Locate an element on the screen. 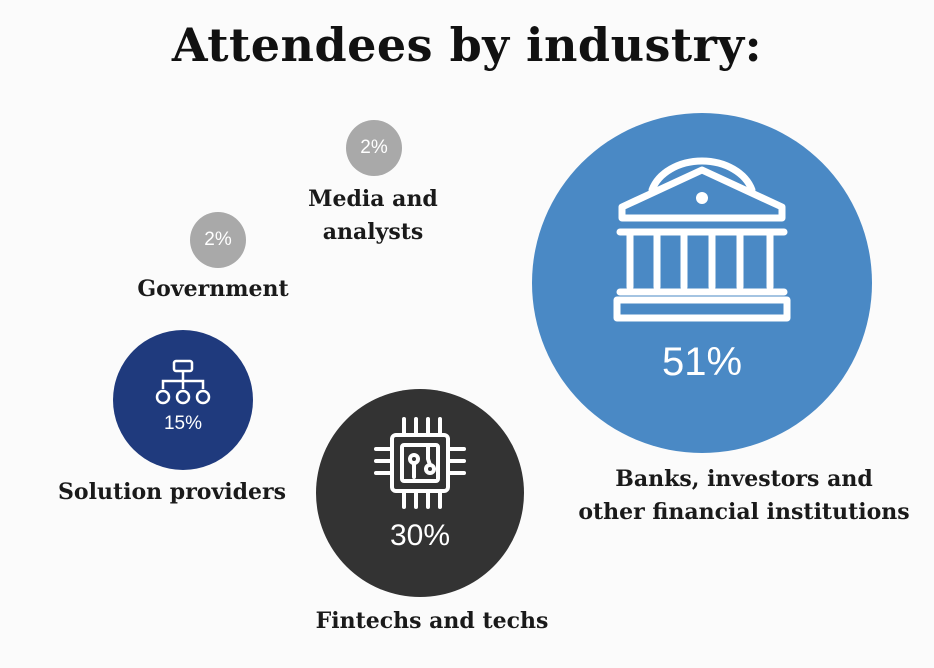 The image size is (934, 668). label-line: Banks, investors and is located at coordinates (744, 479).